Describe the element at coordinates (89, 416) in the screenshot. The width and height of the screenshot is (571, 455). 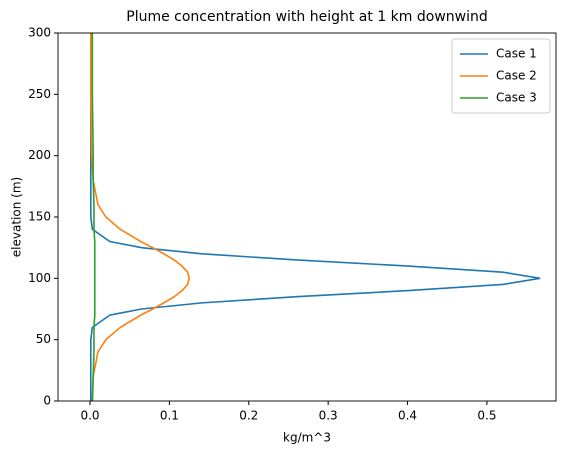
I see `x-tick-label: 0.0` at that location.